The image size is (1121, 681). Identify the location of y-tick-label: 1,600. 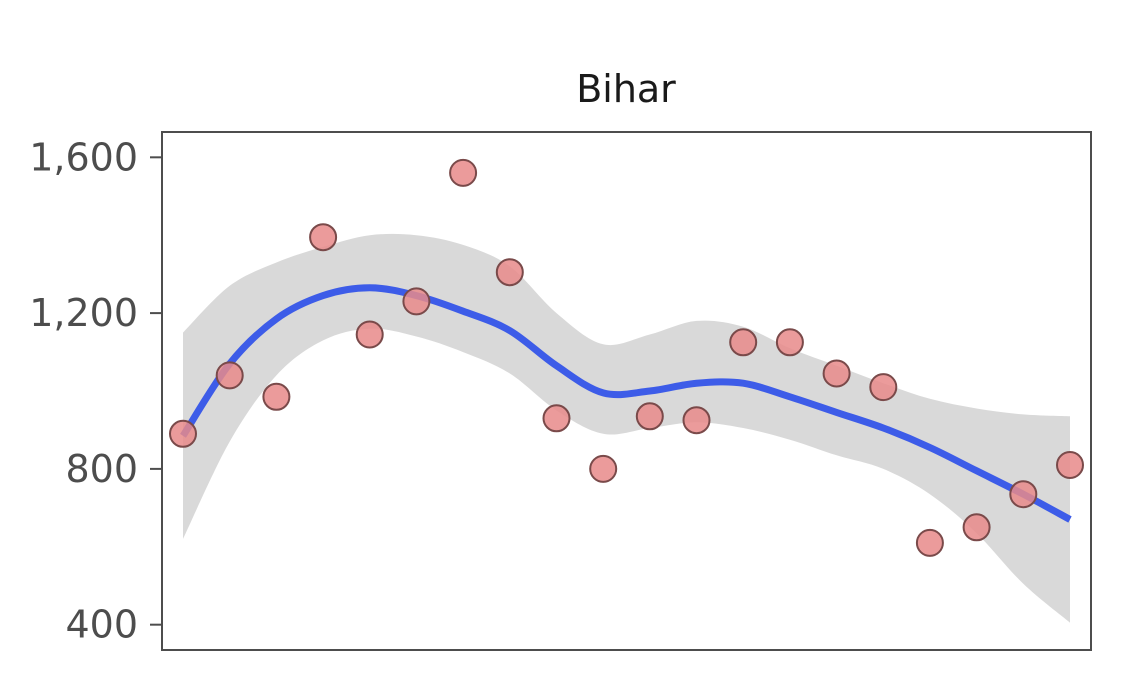
(83, 157).